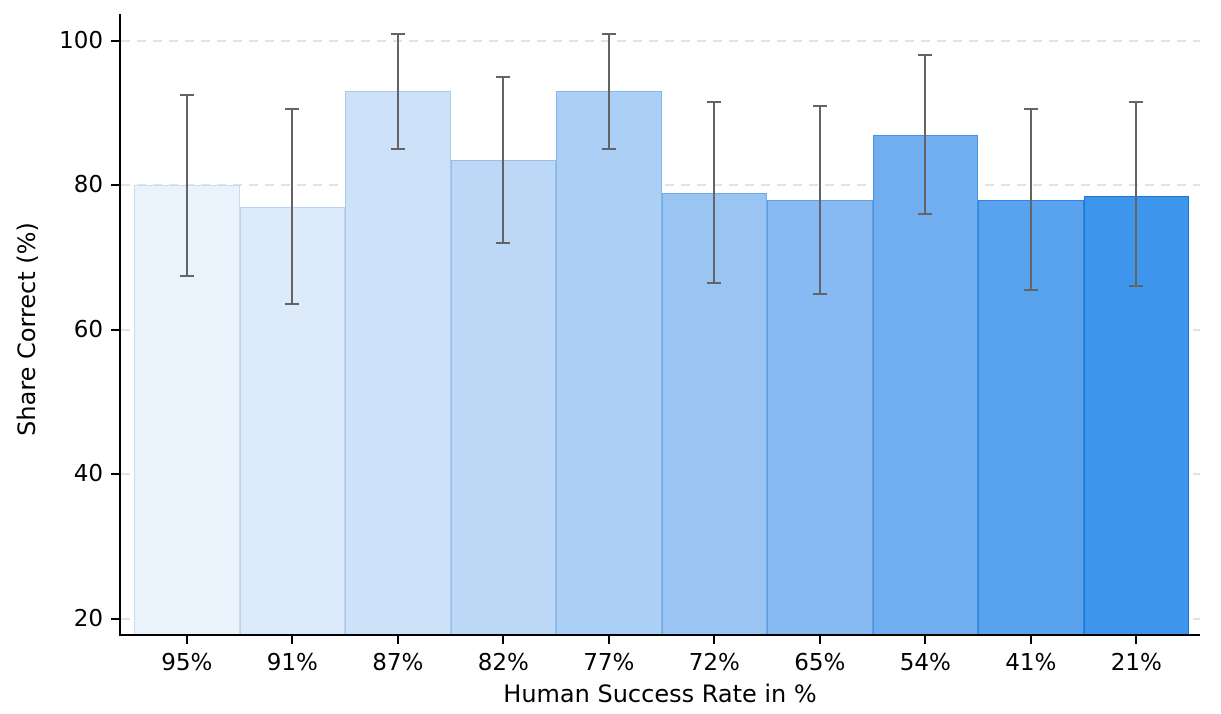 Image resolution: width=1221 pixels, height=714 pixels. I want to click on y-tick-label: 40, so click(88, 474).